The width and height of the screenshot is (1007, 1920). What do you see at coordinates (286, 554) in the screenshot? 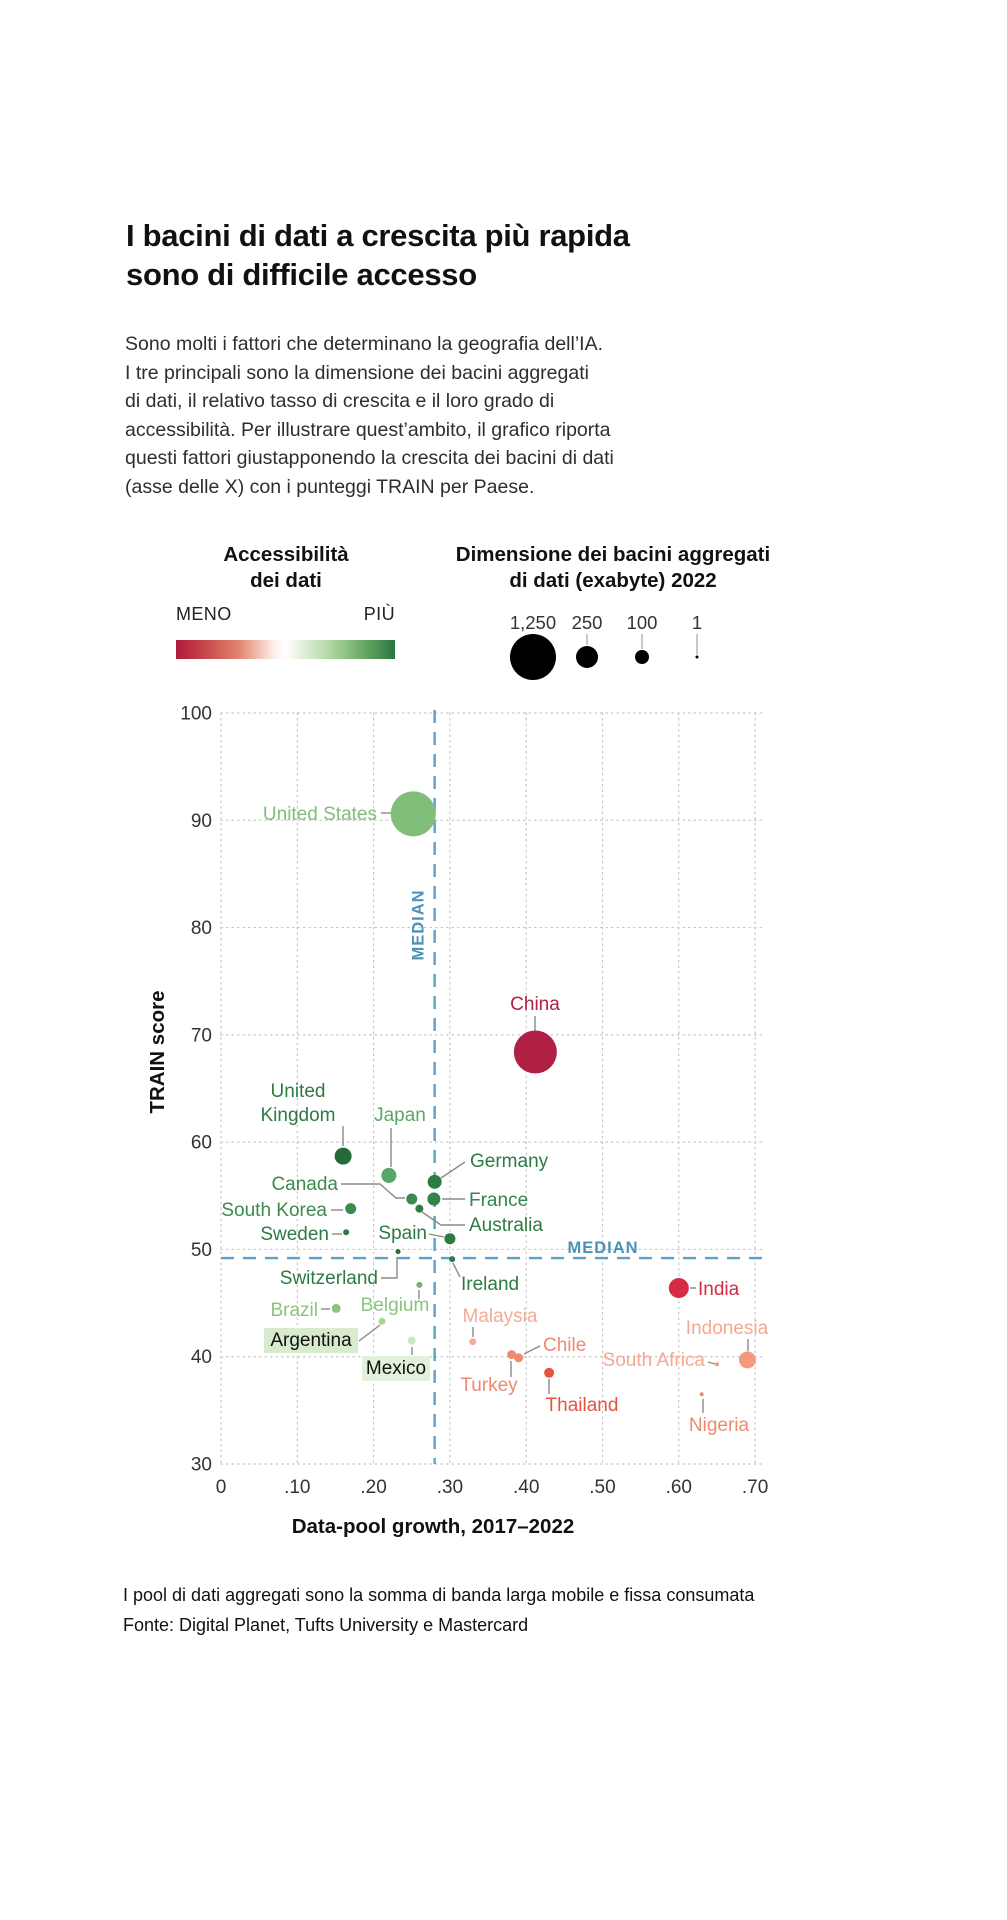
I see `legend-accessibility-title-line1: Accessibilità` at bounding box center [286, 554].